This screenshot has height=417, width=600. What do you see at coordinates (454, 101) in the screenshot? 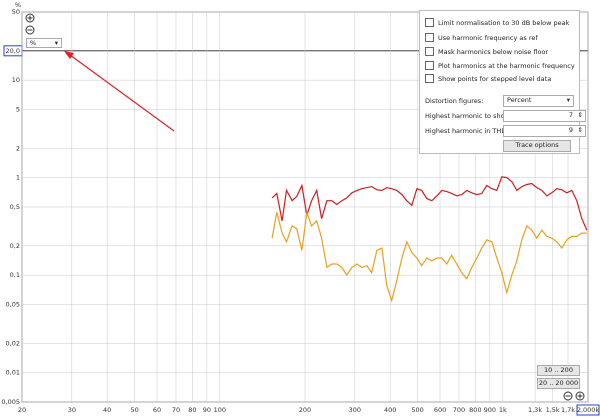
I see `distortion-label: Distortion figures:` at bounding box center [454, 101].